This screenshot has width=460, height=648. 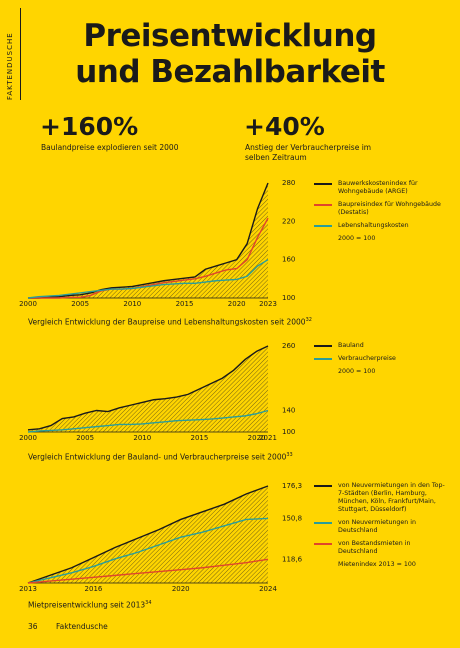 I want to click on y-tick-label: 220, so click(x=288, y=221).